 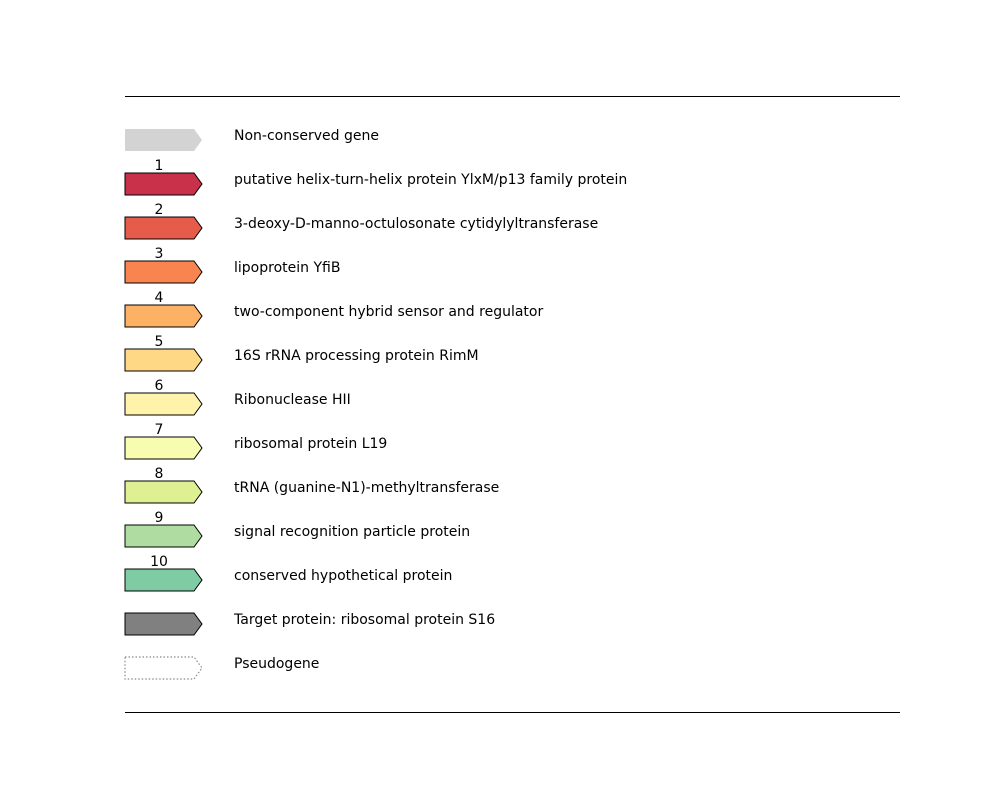 What do you see at coordinates (364, 620) in the screenshot?
I see `legend-item-label: Target protein: ribosomal protein S16` at bounding box center [364, 620].